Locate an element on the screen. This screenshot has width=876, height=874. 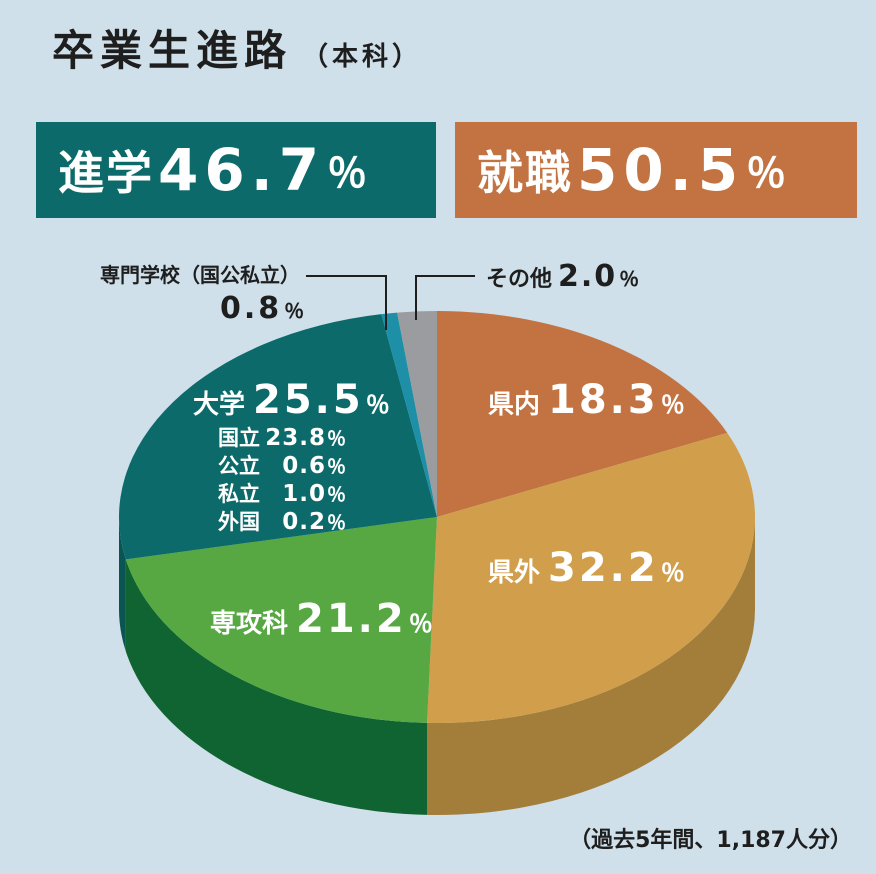
slice-label-sonota: その他 2.0 ％ is located at coordinates (562, 276).